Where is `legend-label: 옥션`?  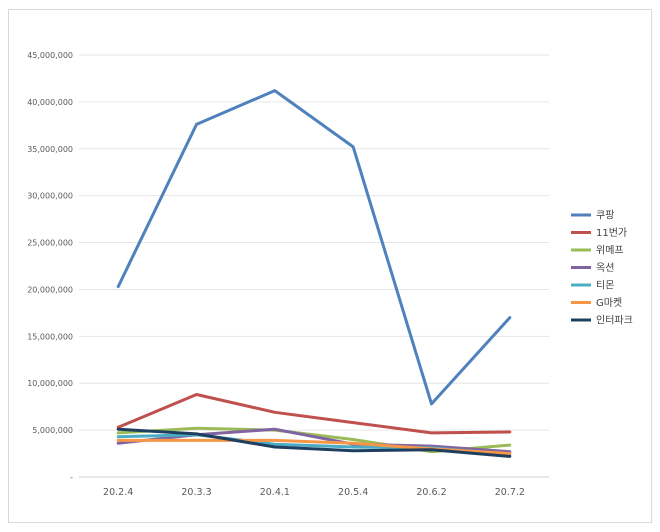
legend-label: 옥션 is located at coordinates (605, 268).